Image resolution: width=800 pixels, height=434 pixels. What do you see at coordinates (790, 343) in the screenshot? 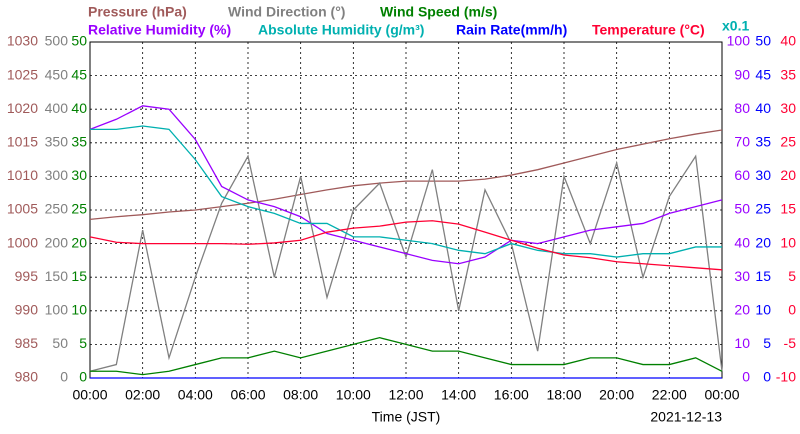
I see `y-tick-label: -5` at bounding box center [790, 343].